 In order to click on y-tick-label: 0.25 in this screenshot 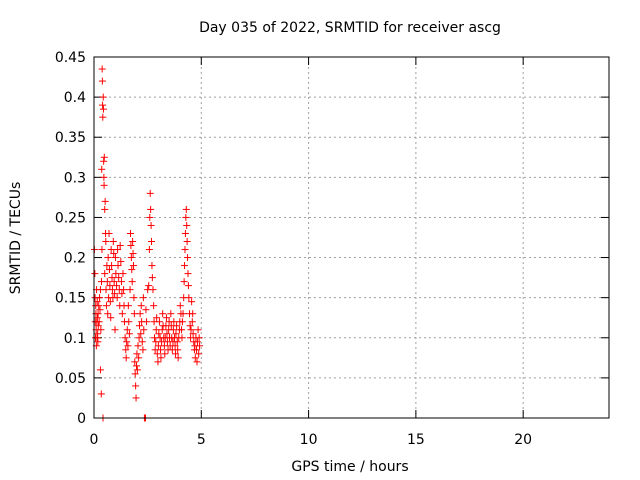, I will do `click(70, 218)`.